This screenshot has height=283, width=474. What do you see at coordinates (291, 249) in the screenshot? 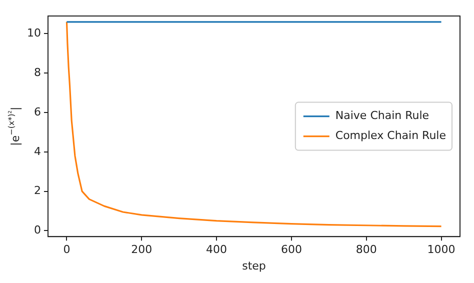
I see `x-tick-label: 600` at bounding box center [291, 249].